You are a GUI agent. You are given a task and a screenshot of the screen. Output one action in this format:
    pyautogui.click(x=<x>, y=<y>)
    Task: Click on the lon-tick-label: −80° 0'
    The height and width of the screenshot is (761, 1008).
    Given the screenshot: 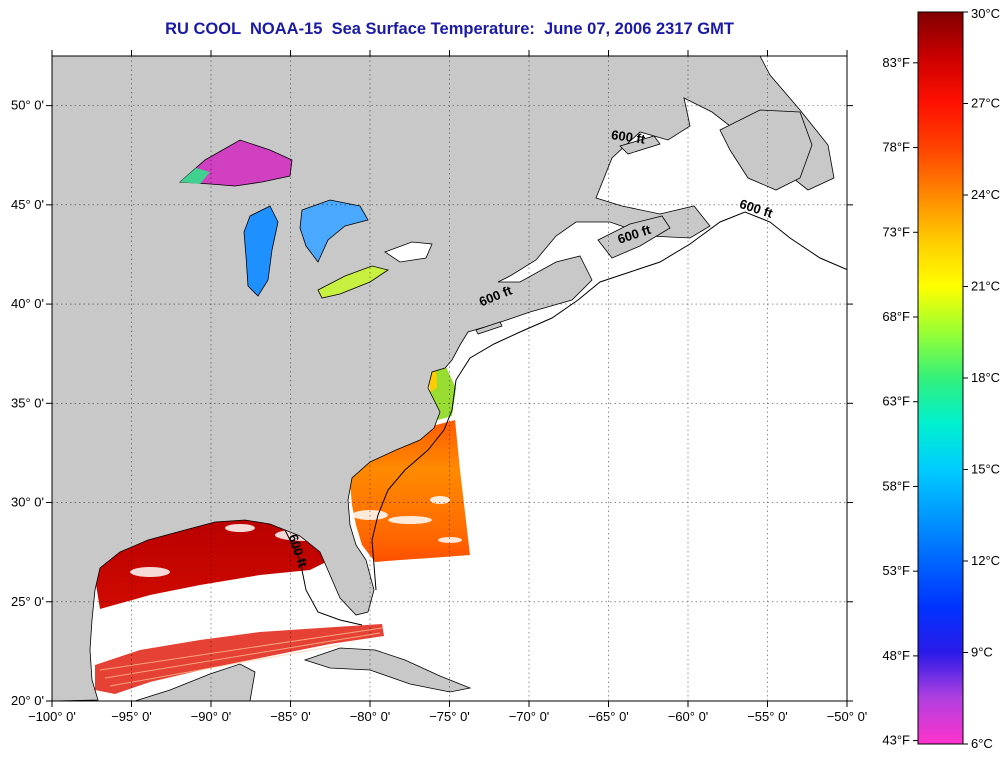 What is the action you would take?
    pyautogui.click(x=370, y=716)
    